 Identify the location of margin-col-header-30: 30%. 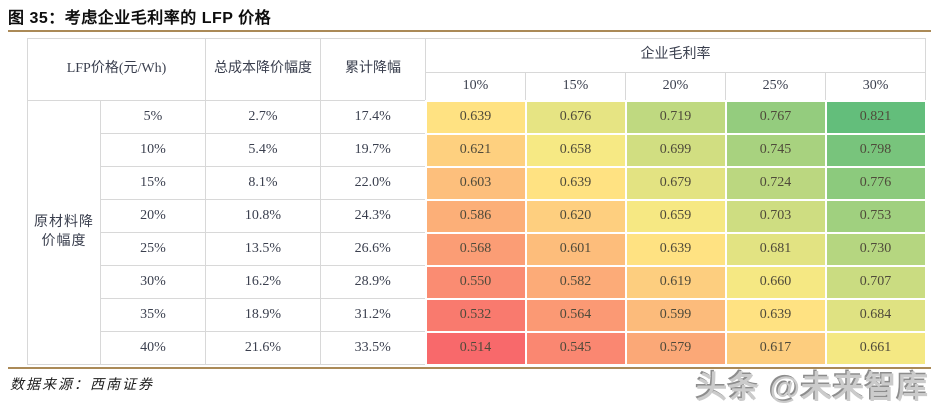
(875, 86).